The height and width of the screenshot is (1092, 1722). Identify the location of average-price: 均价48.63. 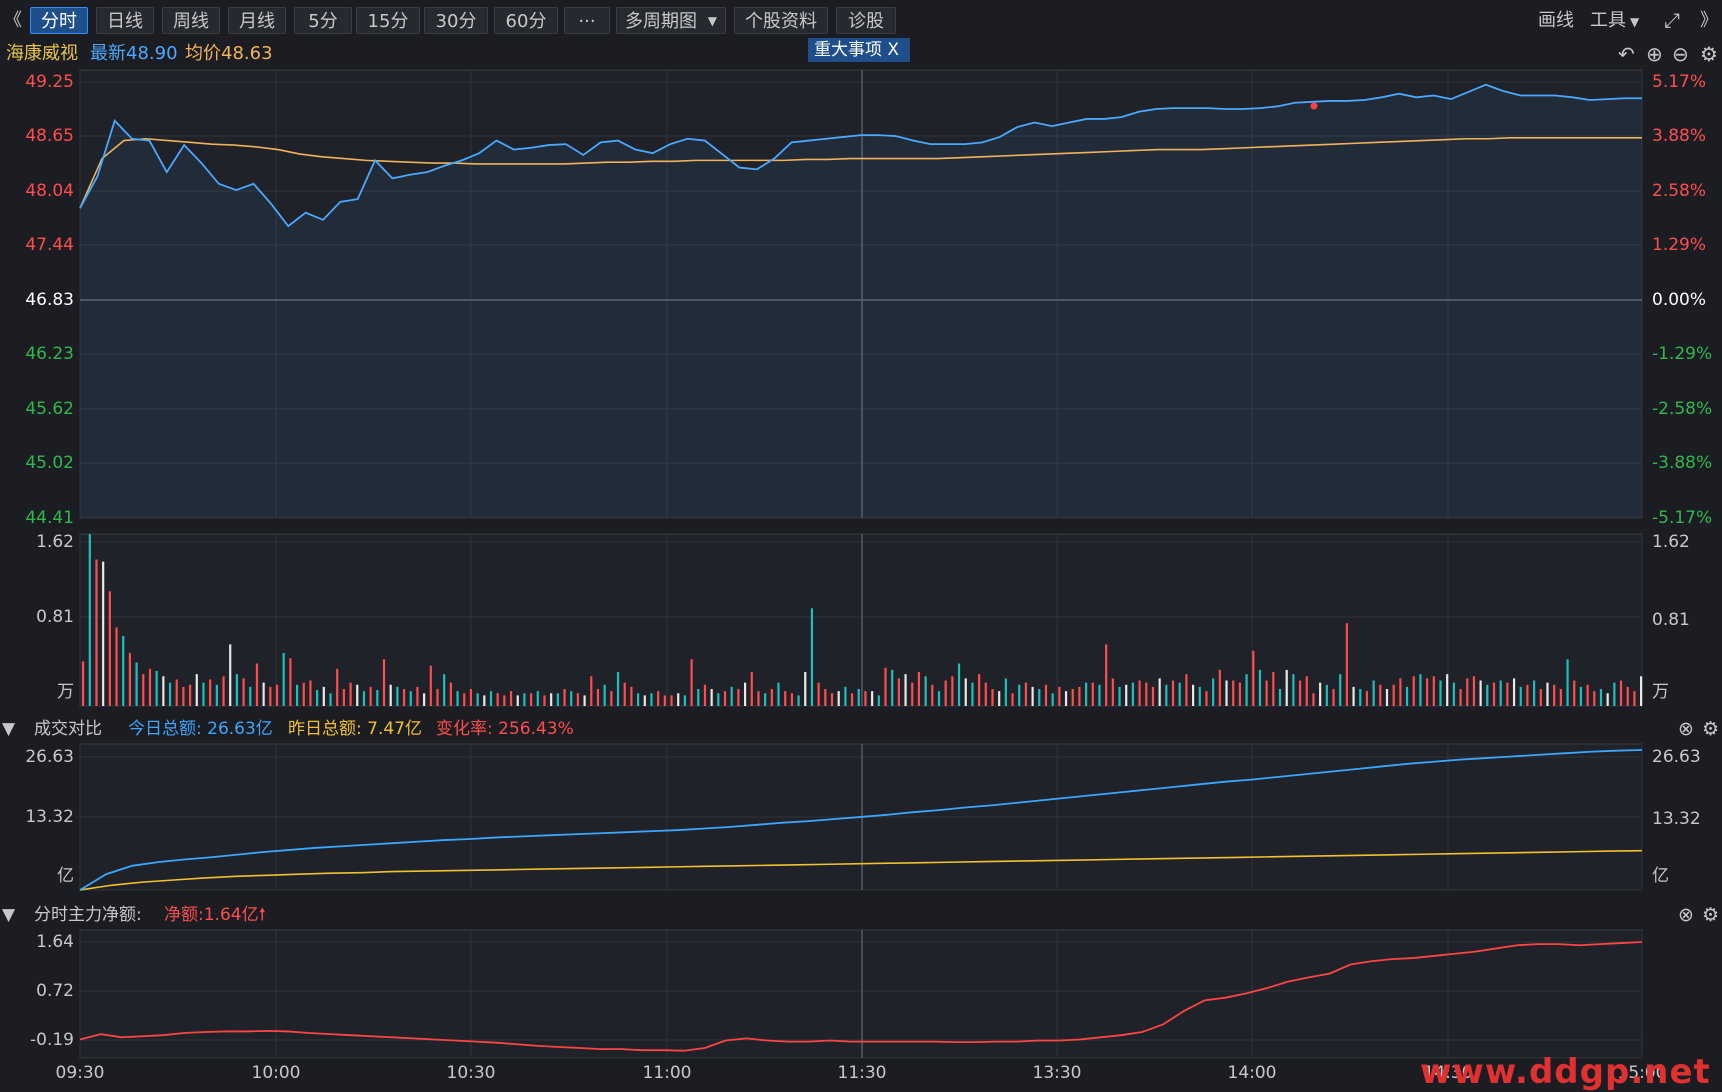
(229, 53).